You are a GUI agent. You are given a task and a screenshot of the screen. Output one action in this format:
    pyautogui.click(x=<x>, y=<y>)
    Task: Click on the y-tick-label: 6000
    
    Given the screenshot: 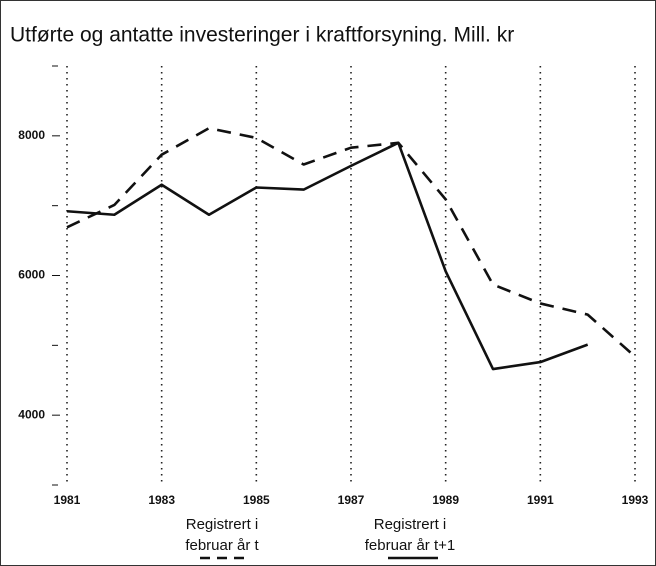 What is the action you would take?
    pyautogui.click(x=31, y=275)
    